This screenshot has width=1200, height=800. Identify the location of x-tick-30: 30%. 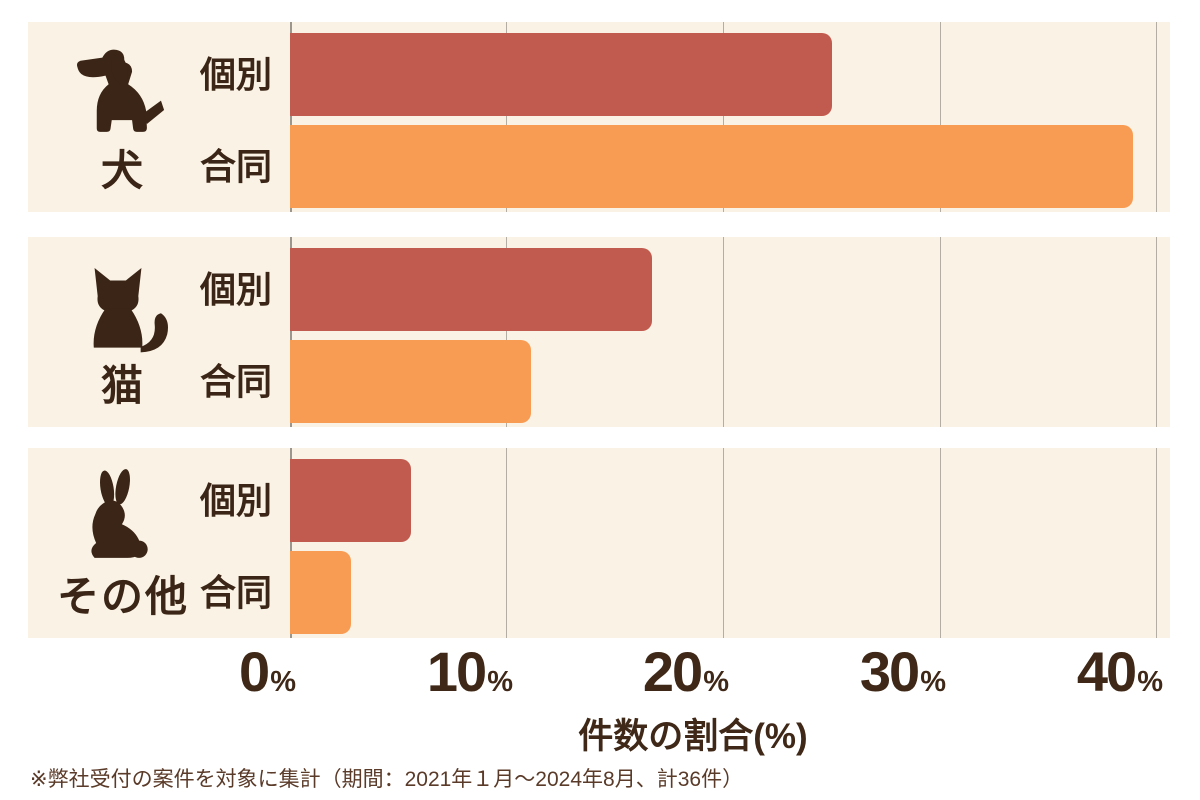
(903, 672).